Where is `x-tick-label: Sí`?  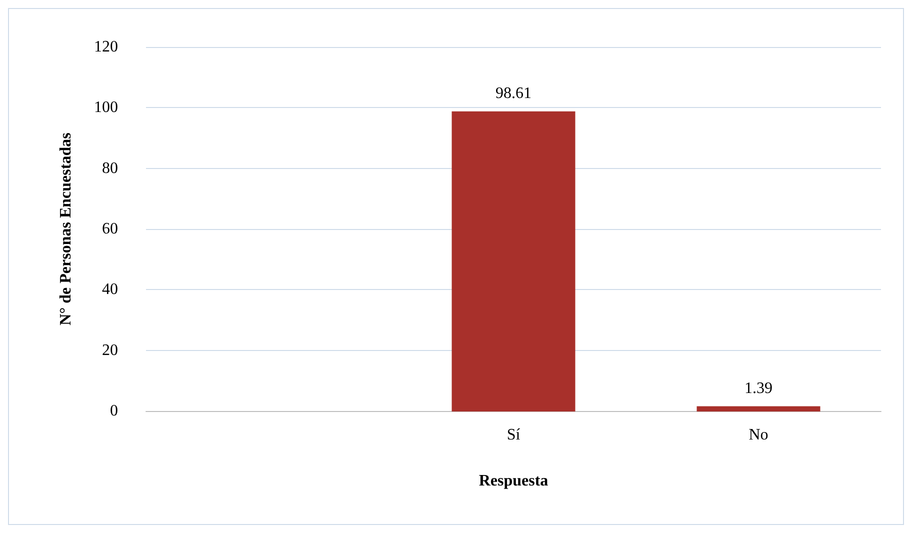 x-tick-label: Sí is located at coordinates (513, 435).